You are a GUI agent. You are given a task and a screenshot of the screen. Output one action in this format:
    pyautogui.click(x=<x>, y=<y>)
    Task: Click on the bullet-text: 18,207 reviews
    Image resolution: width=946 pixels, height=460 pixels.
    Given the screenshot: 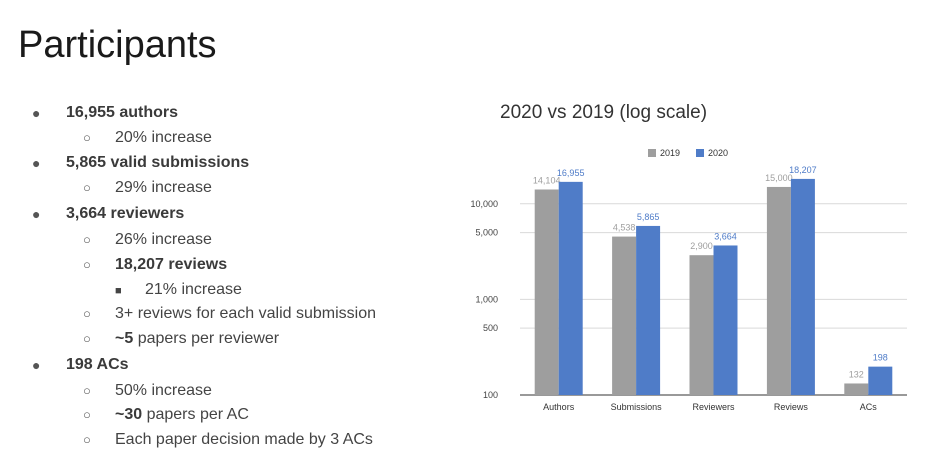 What is the action you would take?
    pyautogui.click(x=171, y=265)
    